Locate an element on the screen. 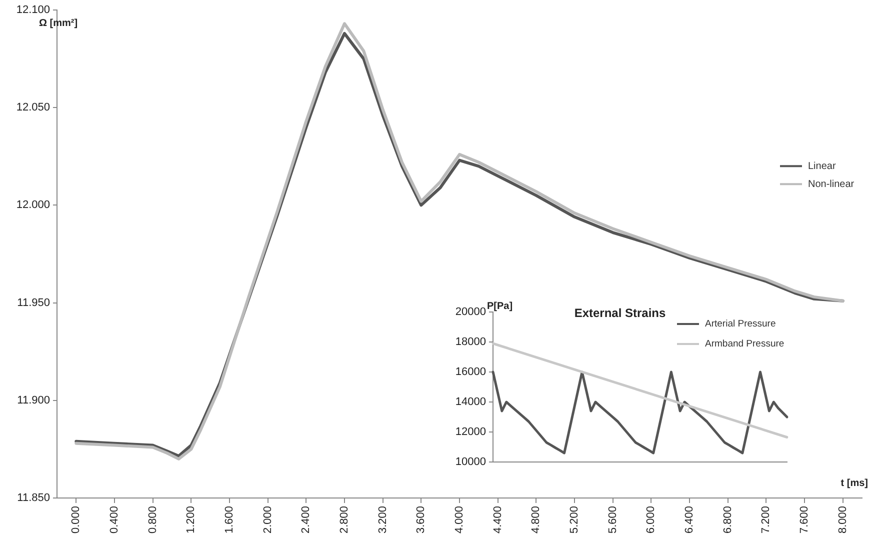  legend-label: Armband Pressure is located at coordinates (744, 344).